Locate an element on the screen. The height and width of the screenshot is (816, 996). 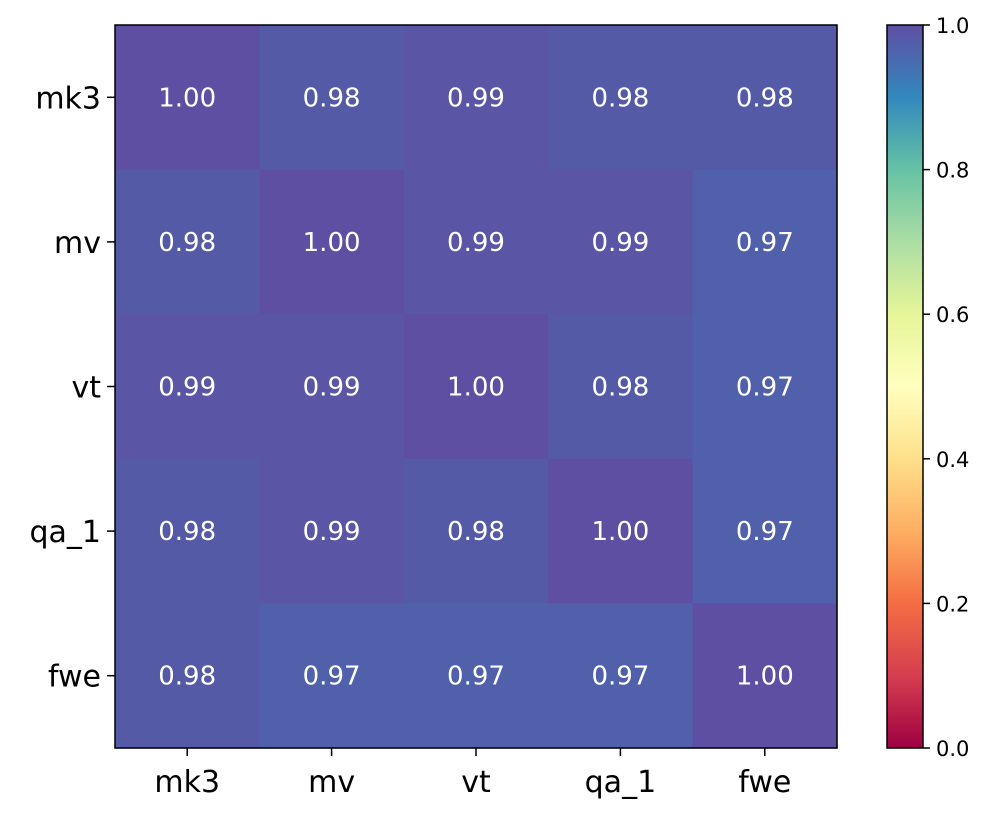
colorbar is located at coordinates (905, 386).